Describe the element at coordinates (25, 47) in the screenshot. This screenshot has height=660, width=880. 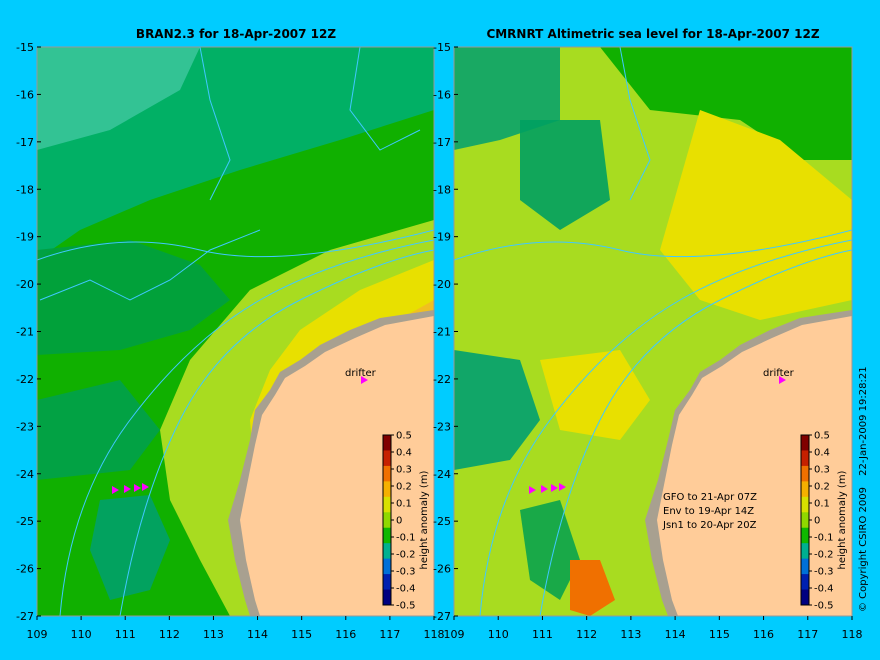
I see `y-tick-label: -15` at that location.